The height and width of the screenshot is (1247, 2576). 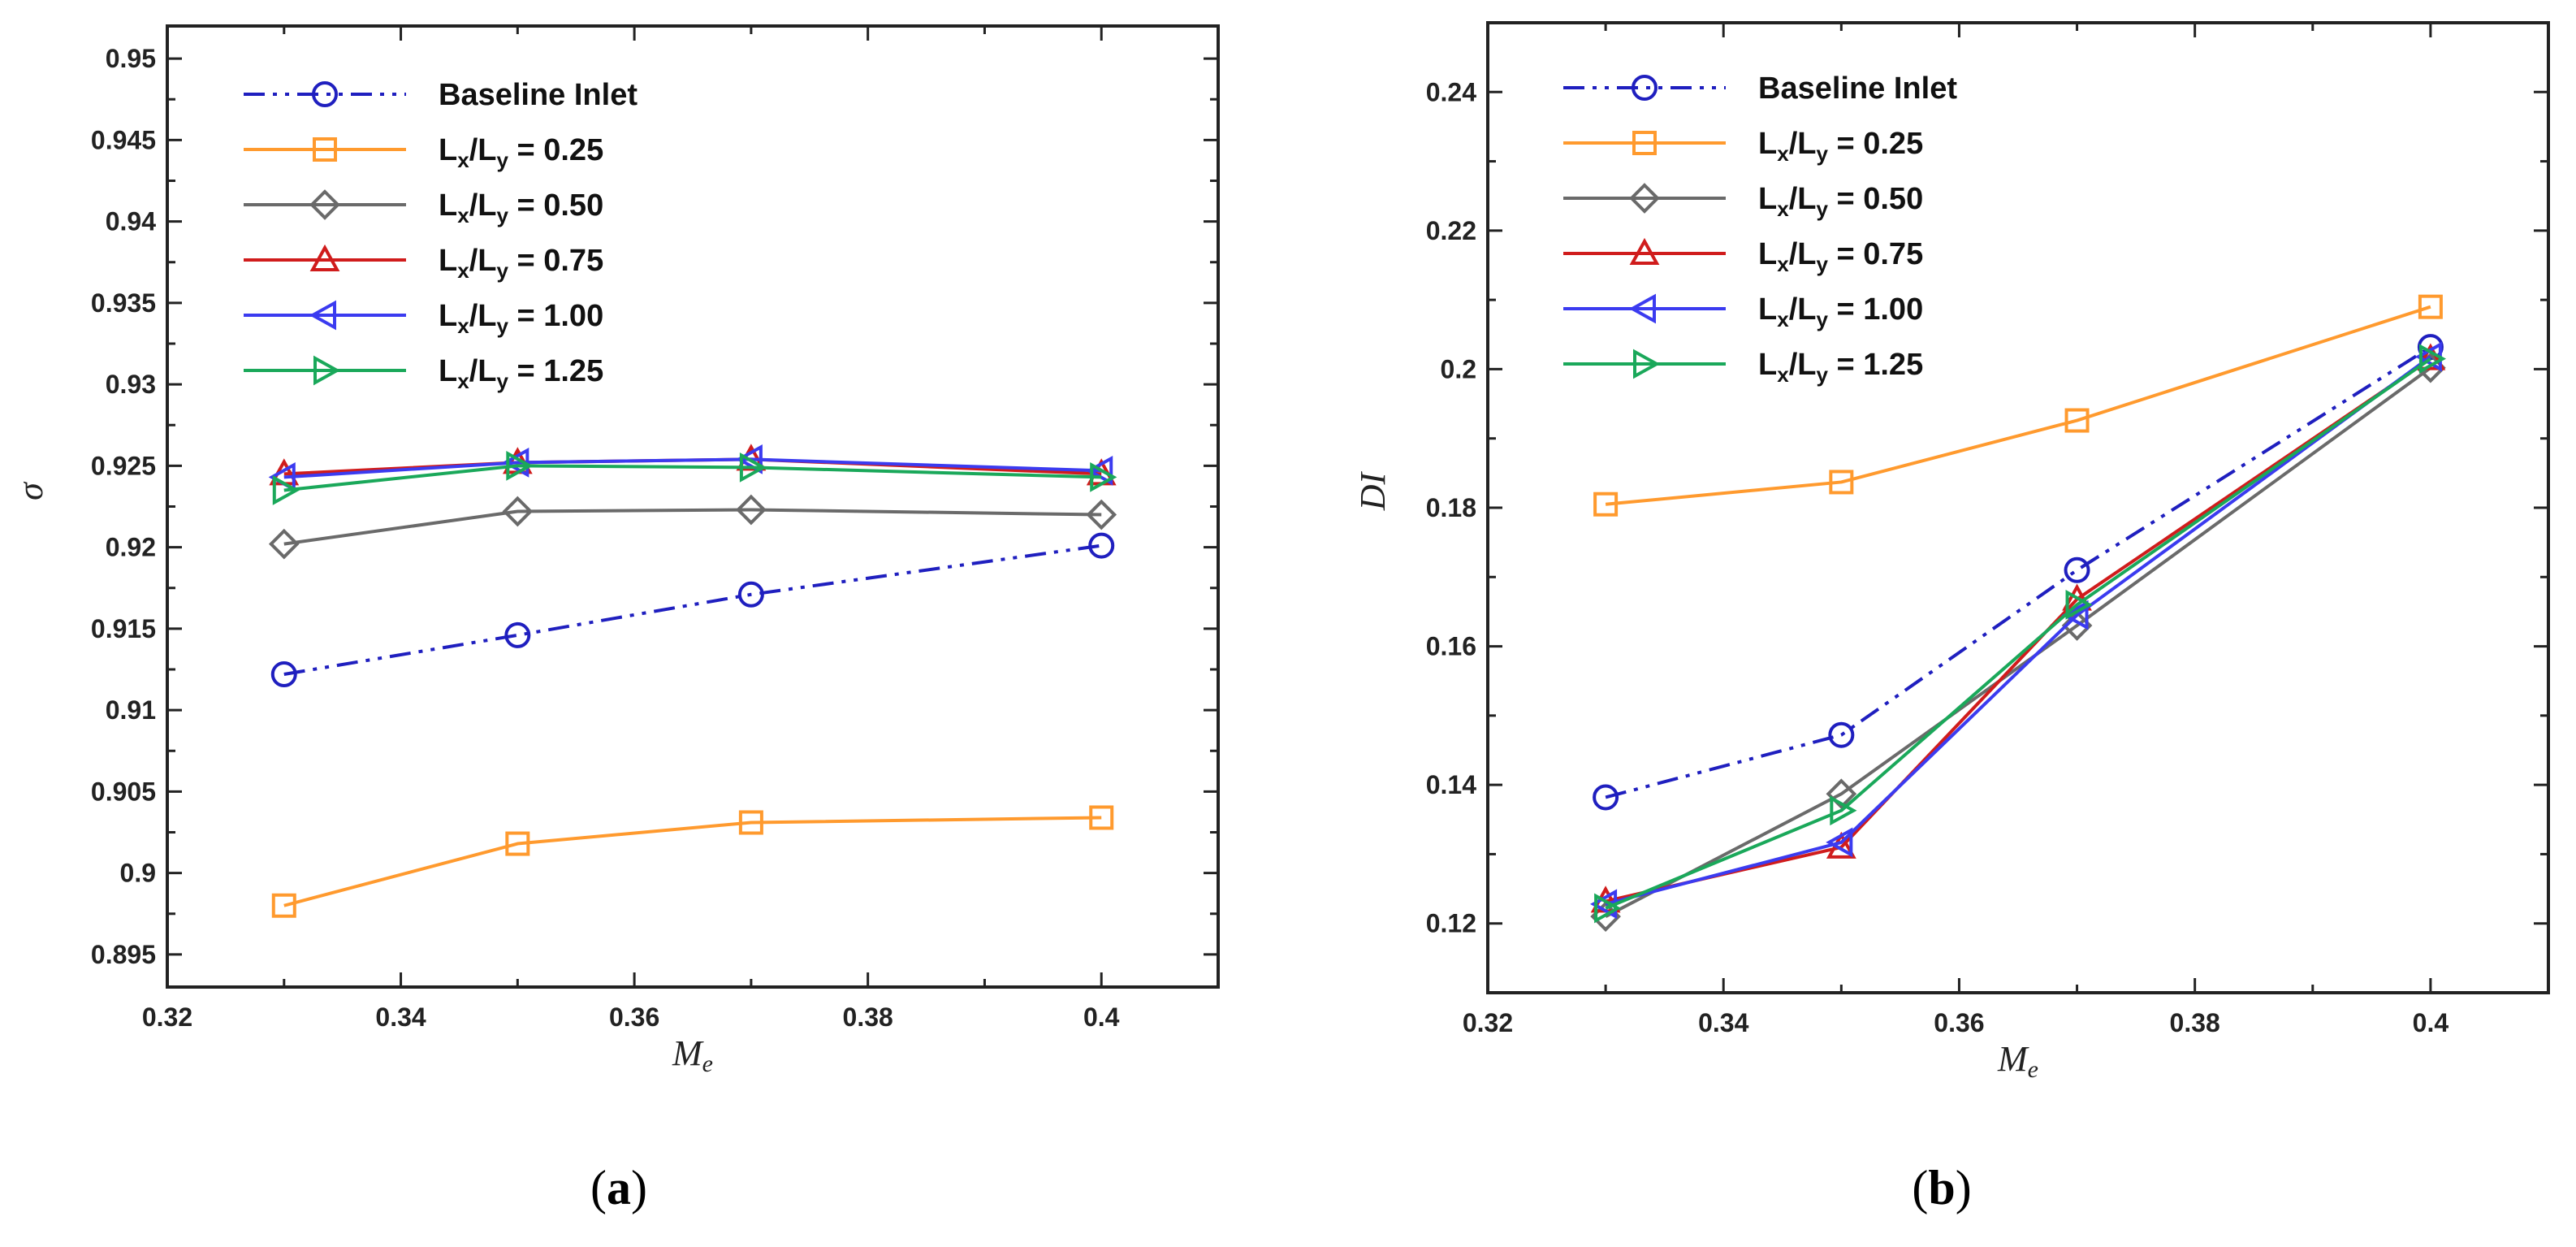 I want to click on y-tick-label: 0.92, so click(x=131, y=547).